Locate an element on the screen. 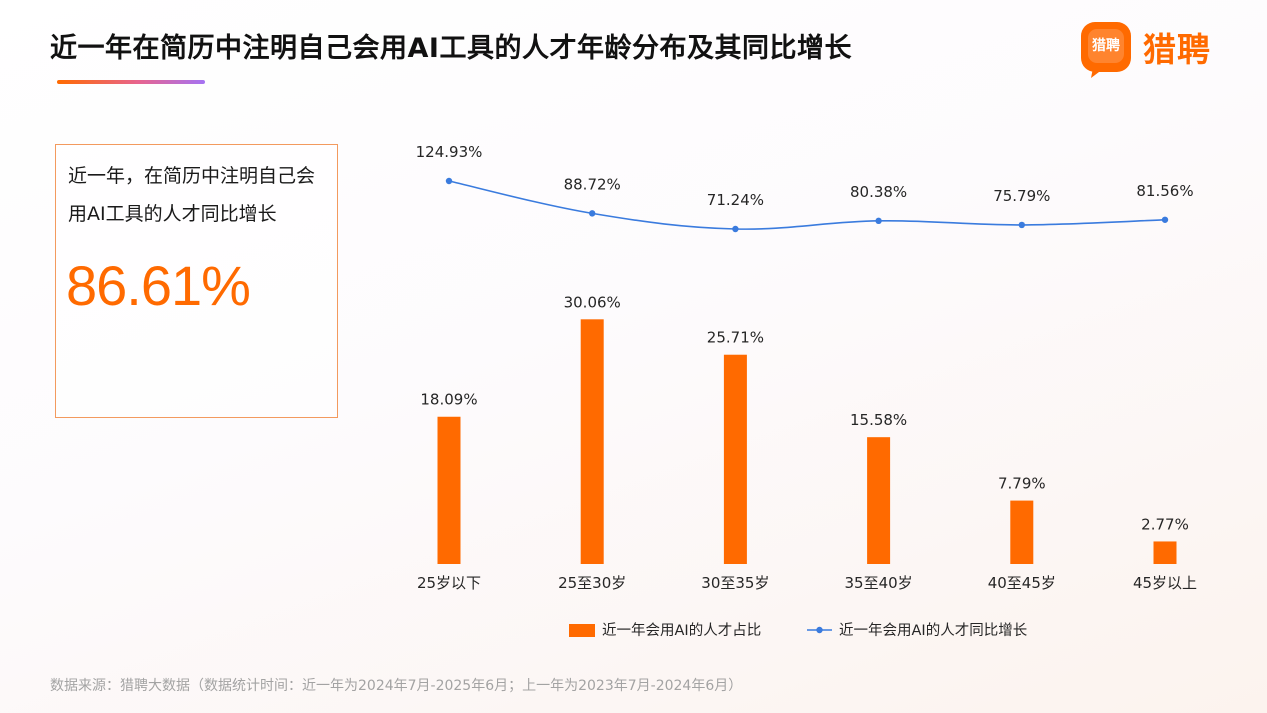  speech-bubble-icon: 猎聘 is located at coordinates (1106, 50).